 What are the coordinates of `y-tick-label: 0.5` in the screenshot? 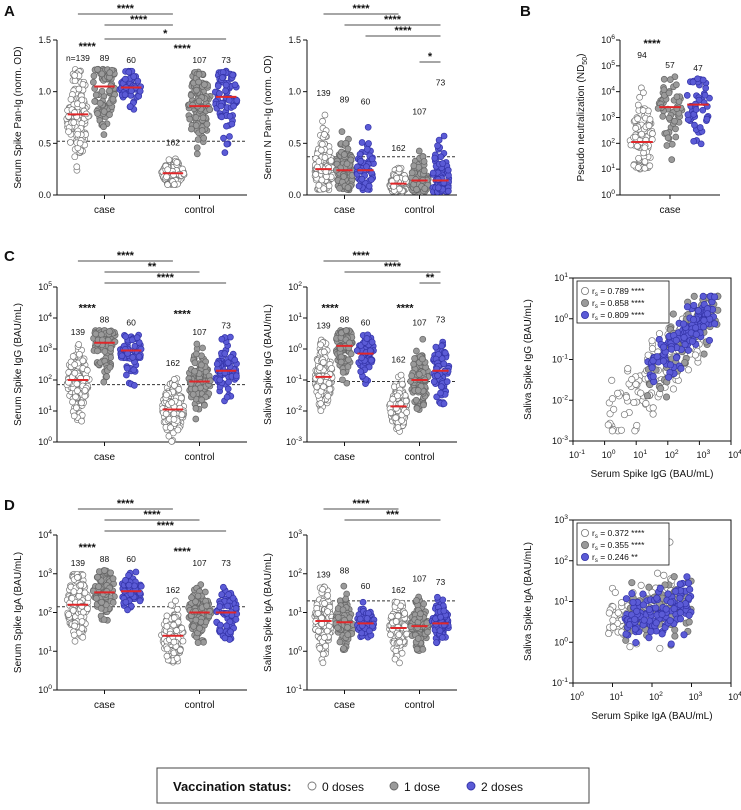 It's located at (294, 143).